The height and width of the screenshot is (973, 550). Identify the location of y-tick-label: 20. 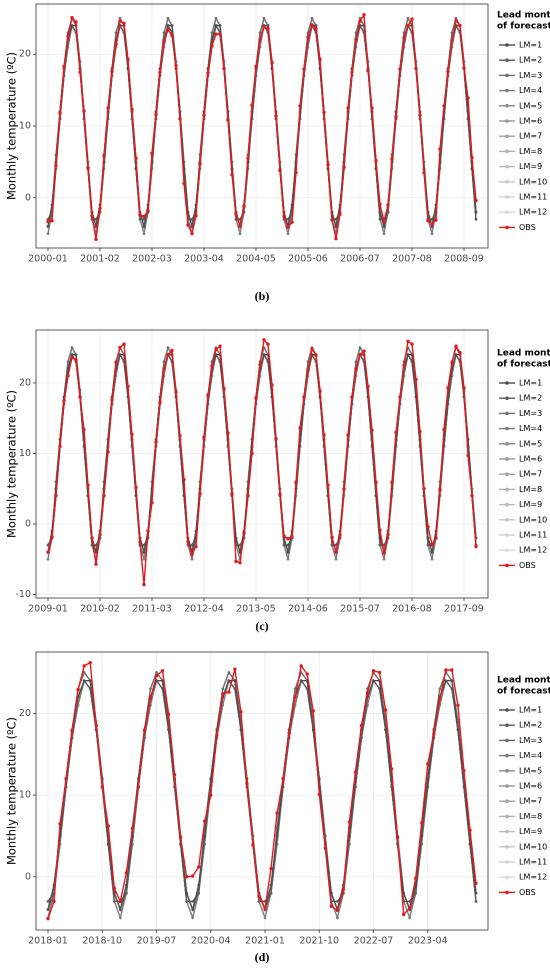
(25, 382).